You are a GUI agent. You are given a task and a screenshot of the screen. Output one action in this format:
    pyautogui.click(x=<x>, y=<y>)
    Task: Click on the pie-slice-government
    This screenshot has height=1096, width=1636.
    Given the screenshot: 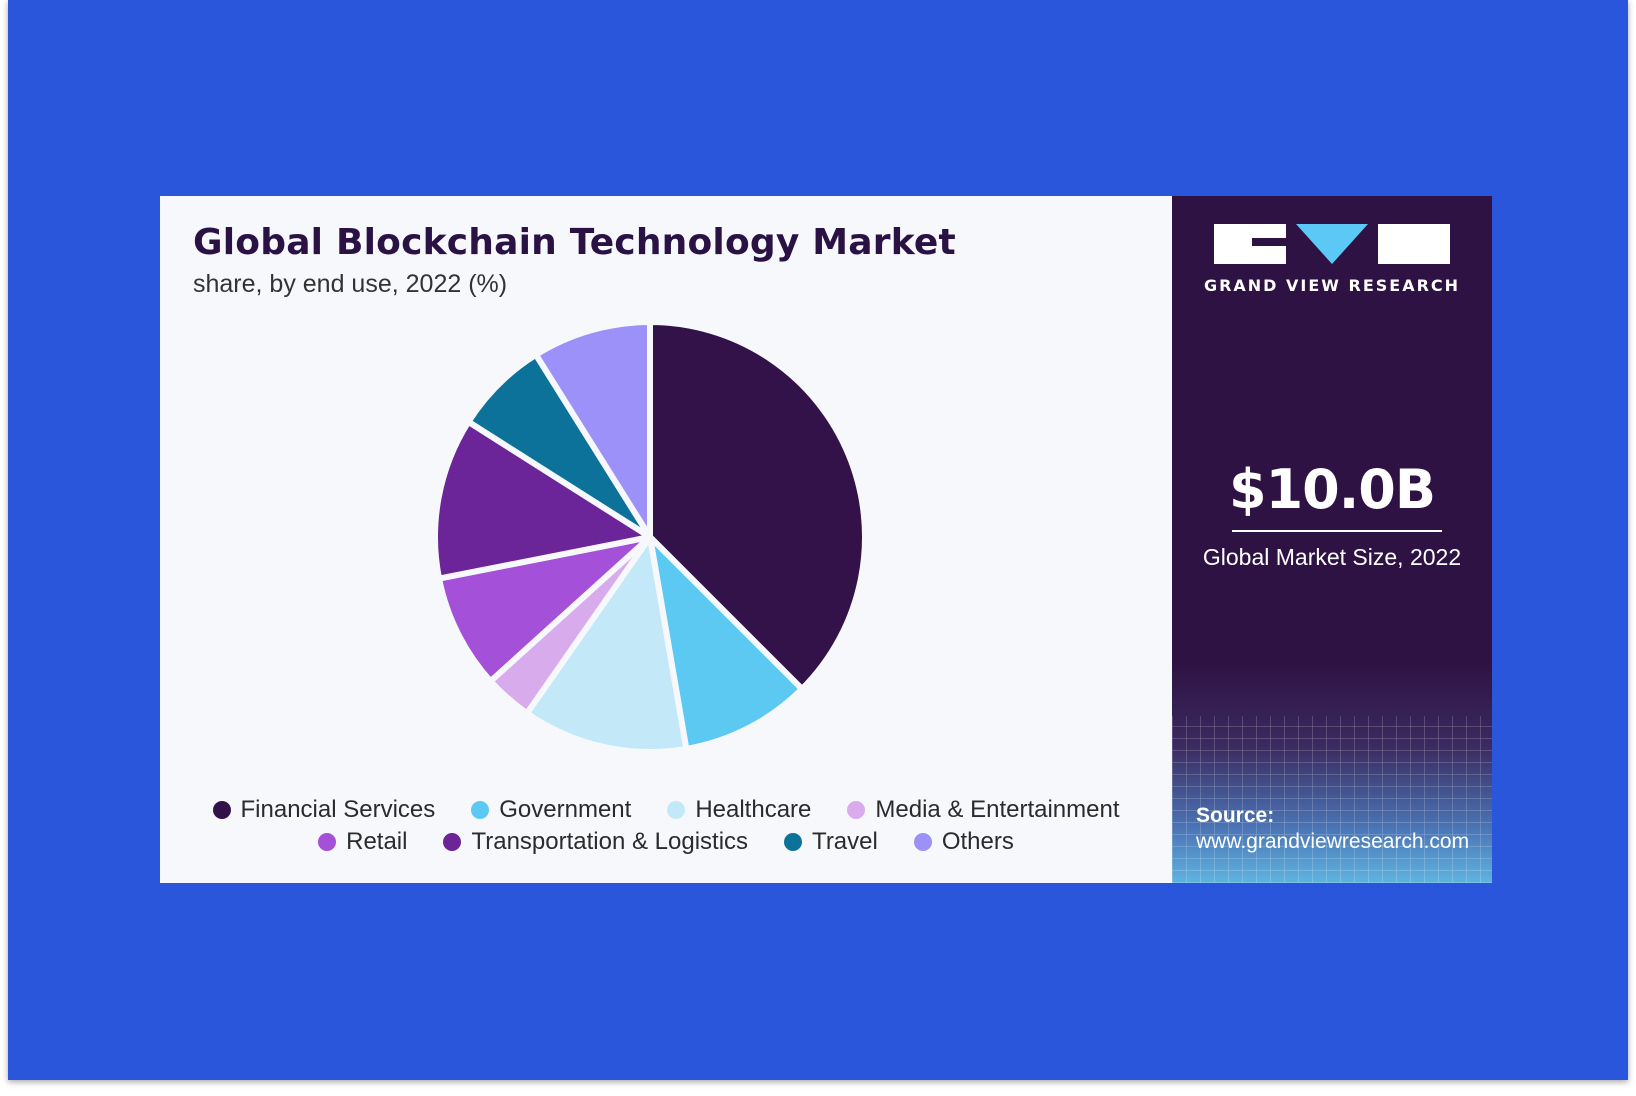 What is the action you would take?
    pyautogui.click(x=726, y=643)
    